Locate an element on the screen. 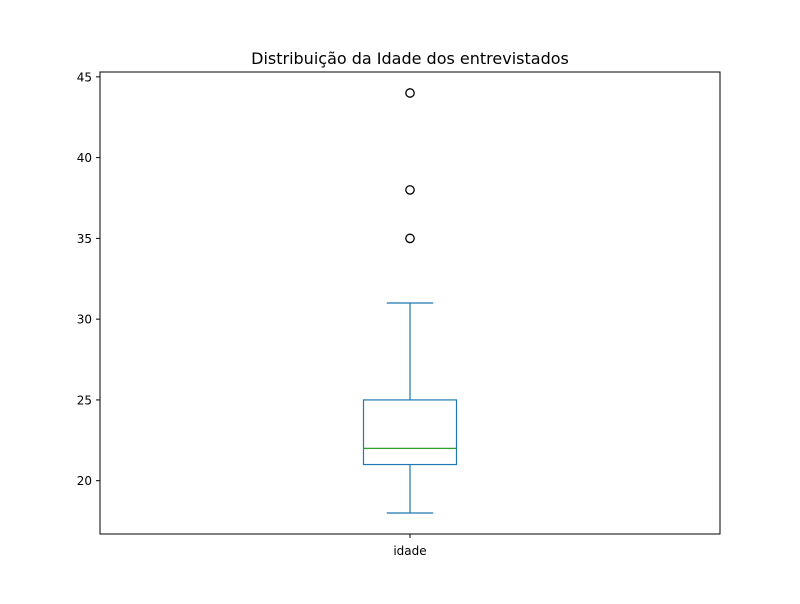  y-tick-label: 20 is located at coordinates (84, 481).